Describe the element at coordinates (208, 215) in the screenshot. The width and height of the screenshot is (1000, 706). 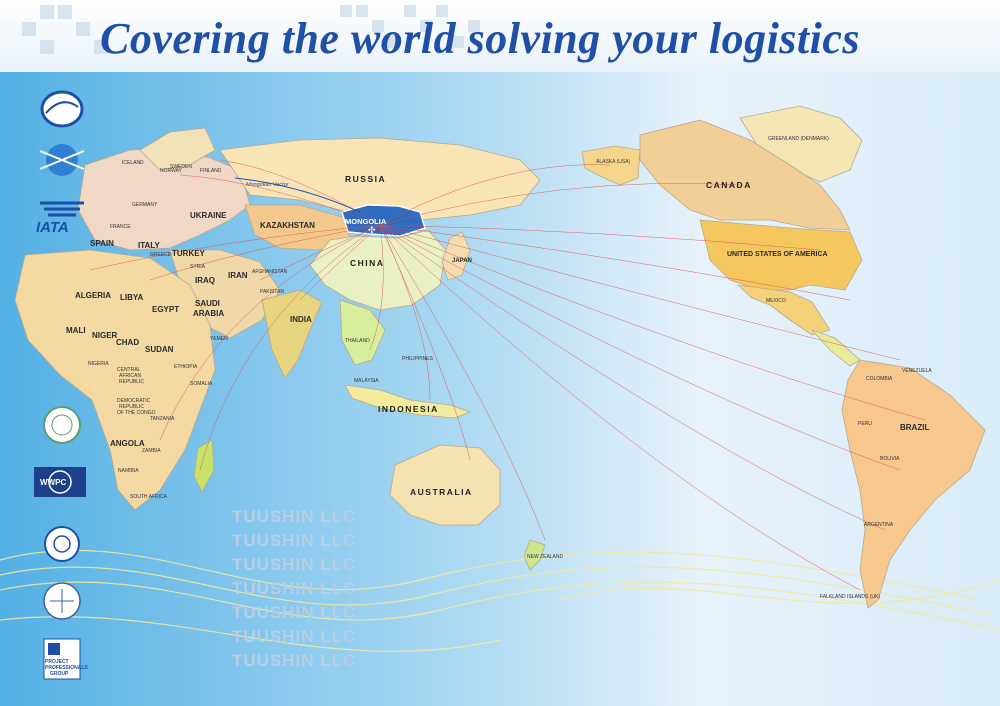
I see `label-ukraine: UKRAINE` at that location.